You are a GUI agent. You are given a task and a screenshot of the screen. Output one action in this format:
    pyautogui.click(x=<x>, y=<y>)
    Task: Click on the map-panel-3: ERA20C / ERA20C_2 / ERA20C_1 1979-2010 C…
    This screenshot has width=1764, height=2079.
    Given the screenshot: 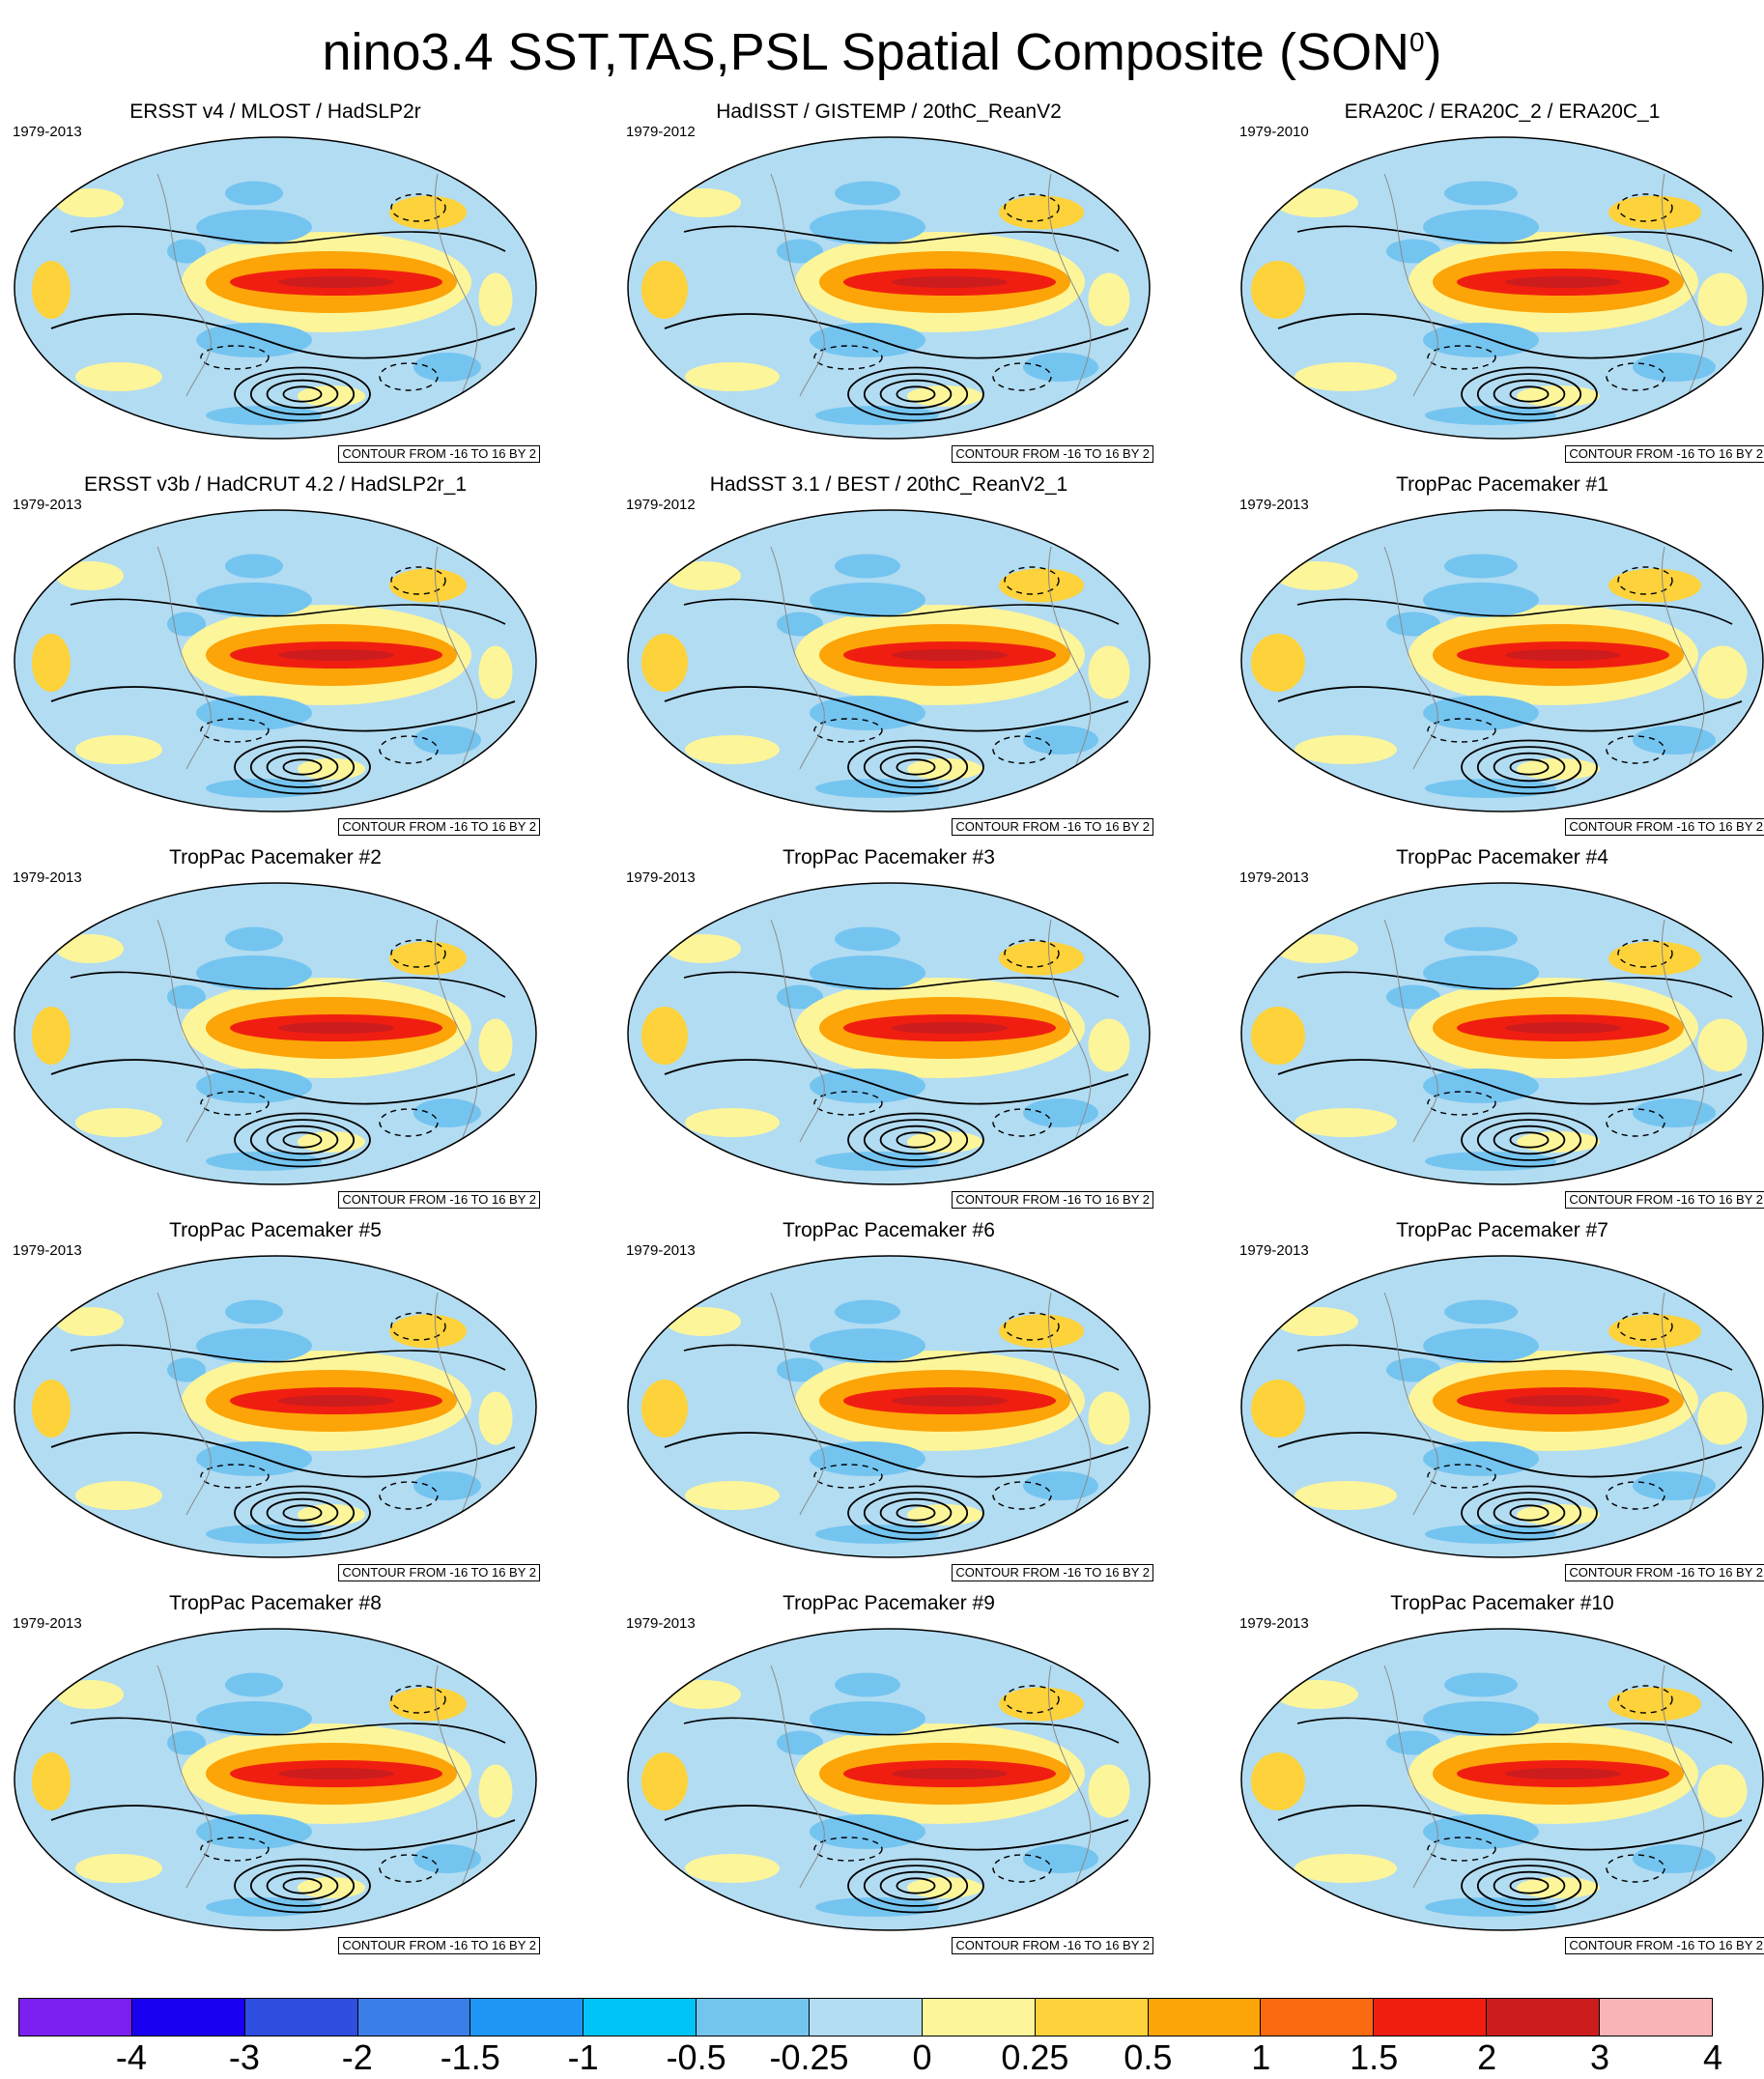 What is the action you would take?
    pyautogui.click(x=1498, y=286)
    